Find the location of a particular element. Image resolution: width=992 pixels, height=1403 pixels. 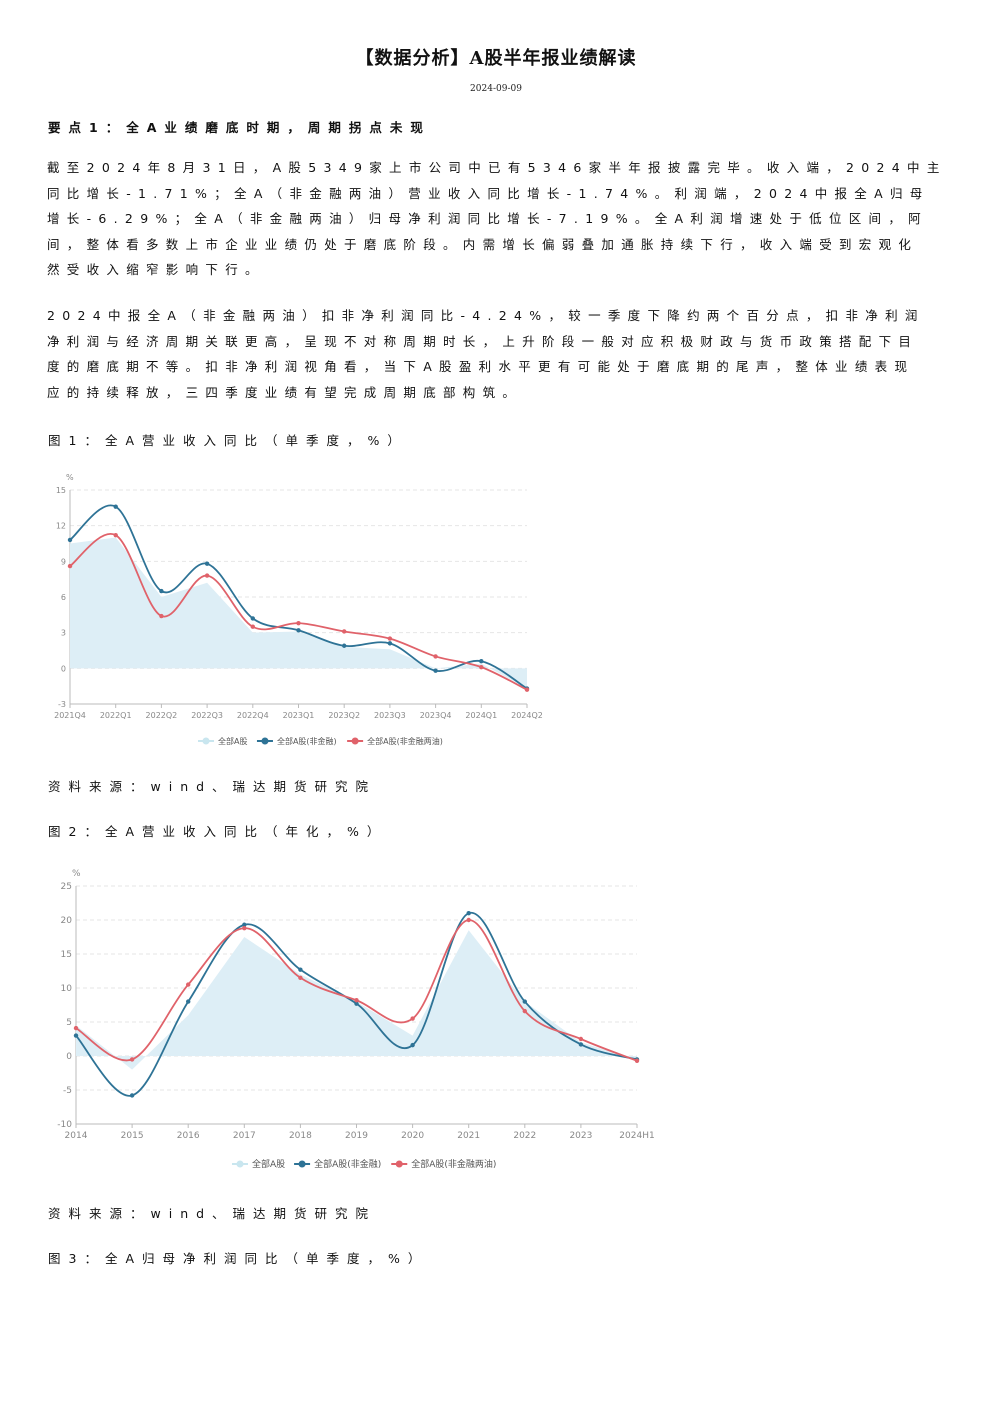

y-tick-label: 20 is located at coordinates (67, 921).